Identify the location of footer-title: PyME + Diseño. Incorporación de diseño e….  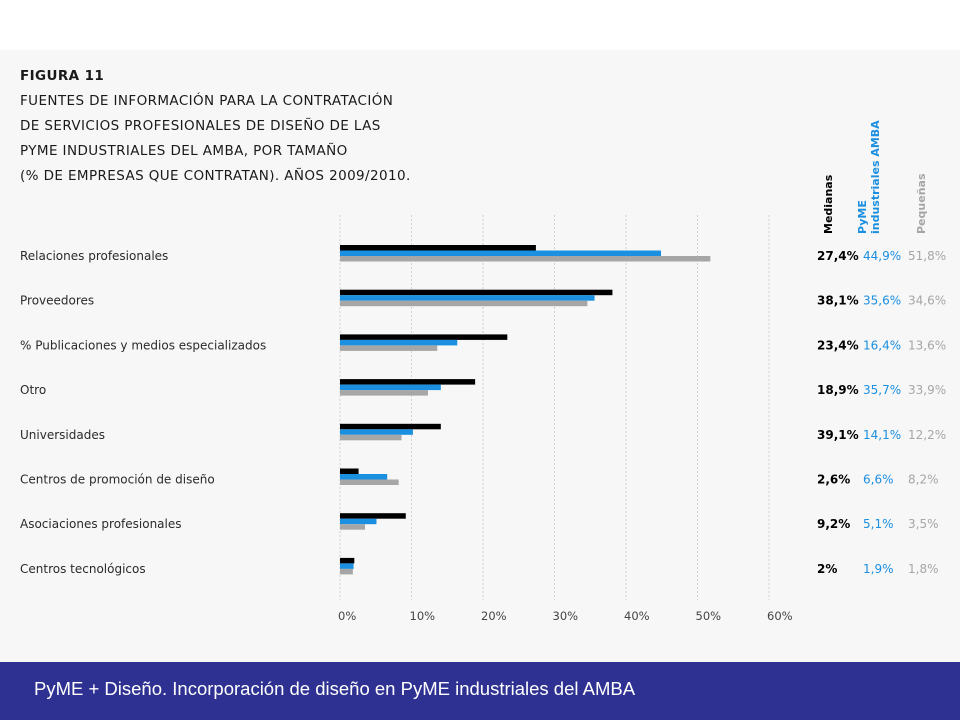
(335, 688).